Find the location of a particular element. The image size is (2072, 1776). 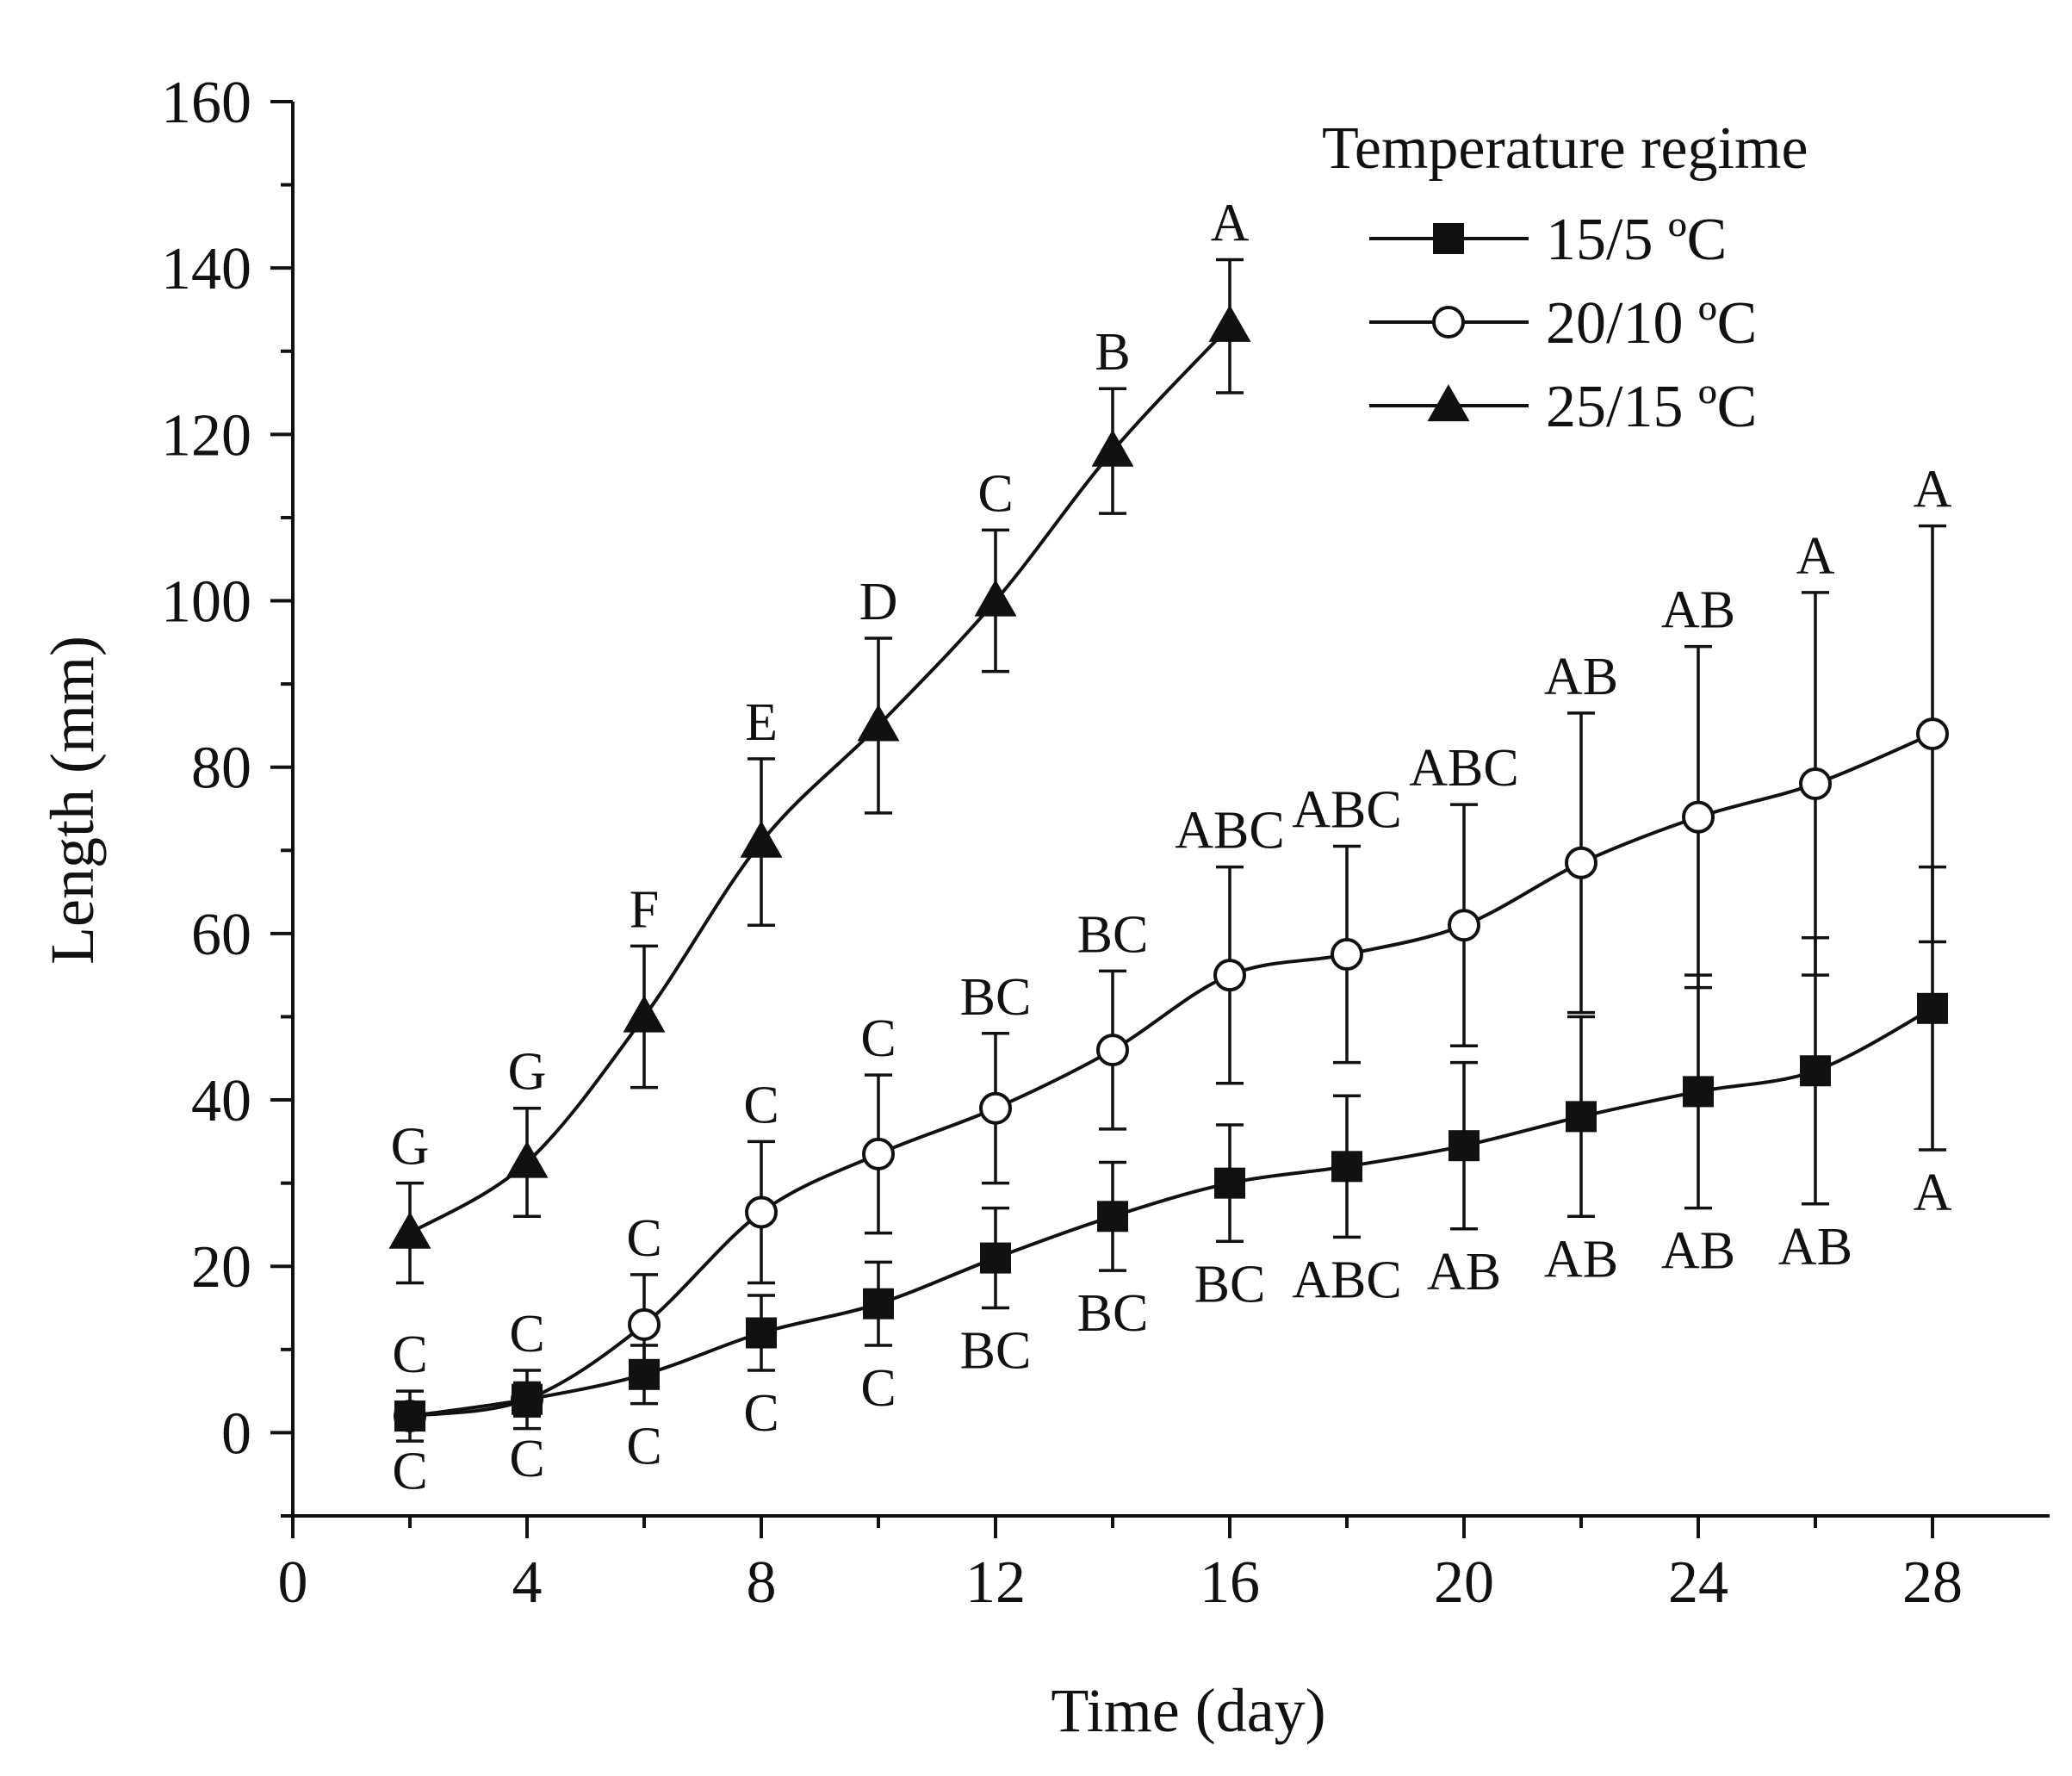

significance-label: F is located at coordinates (644, 910).